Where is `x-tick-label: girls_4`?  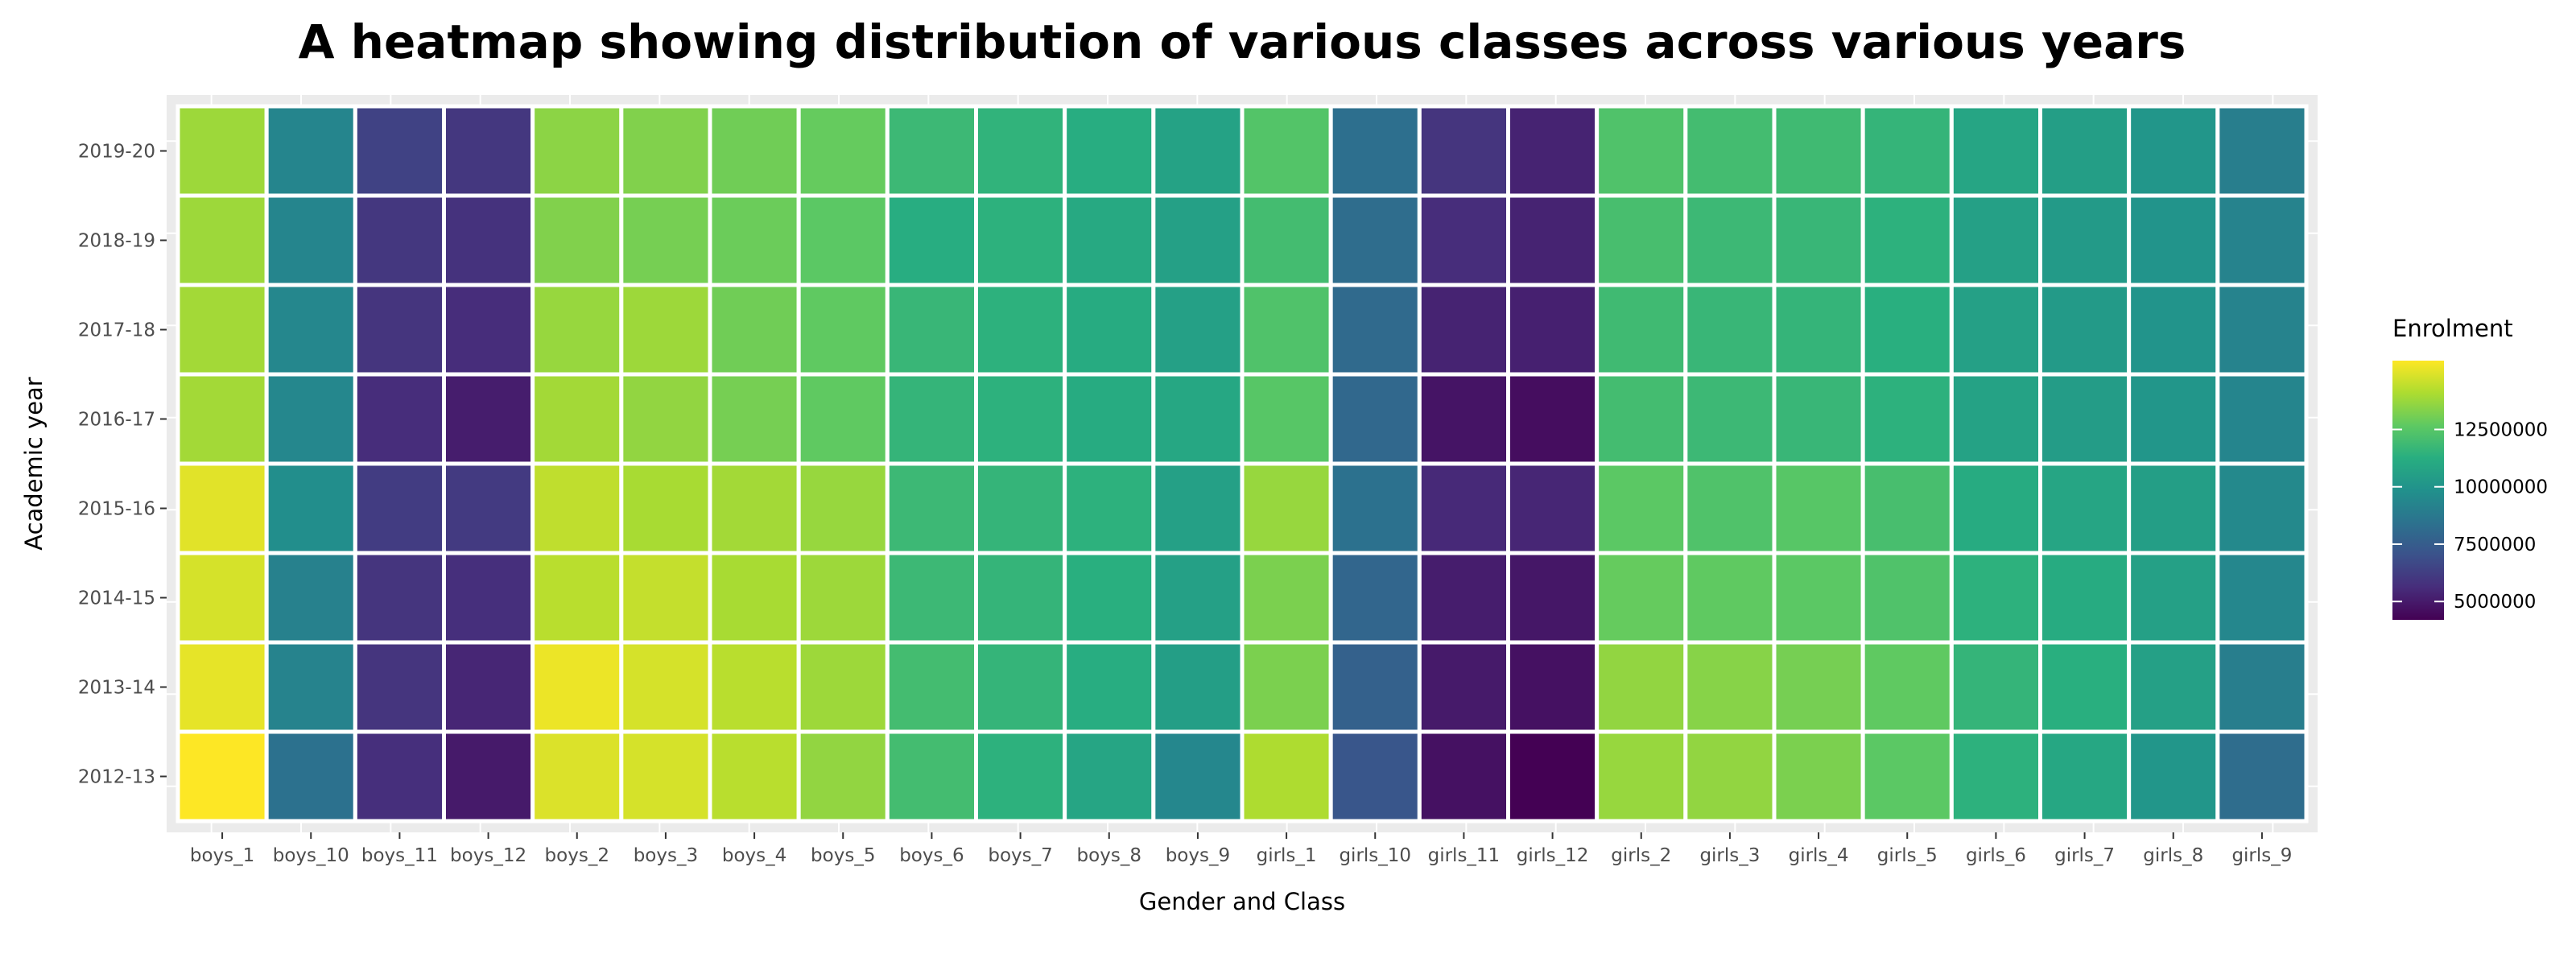
x-tick-label: girls_4 is located at coordinates (1819, 855).